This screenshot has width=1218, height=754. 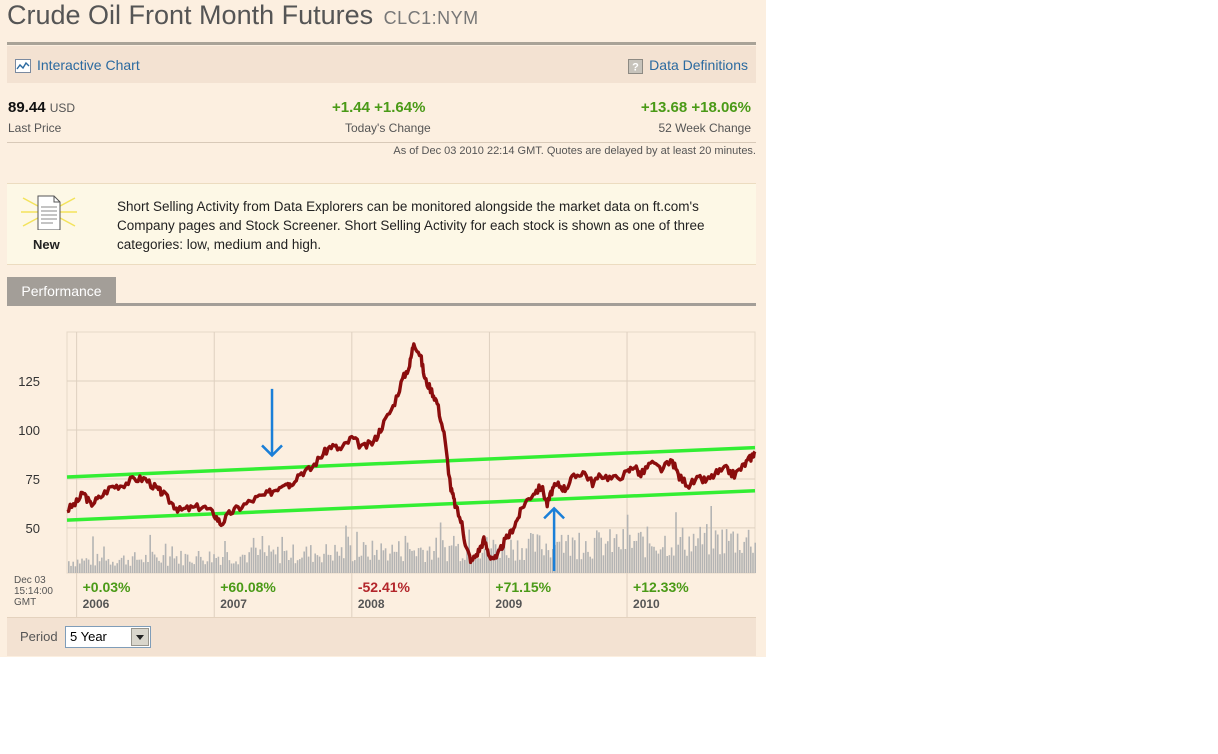 I want to click on page-title: Crude Oil Front Month Futures, so click(x=190, y=15).